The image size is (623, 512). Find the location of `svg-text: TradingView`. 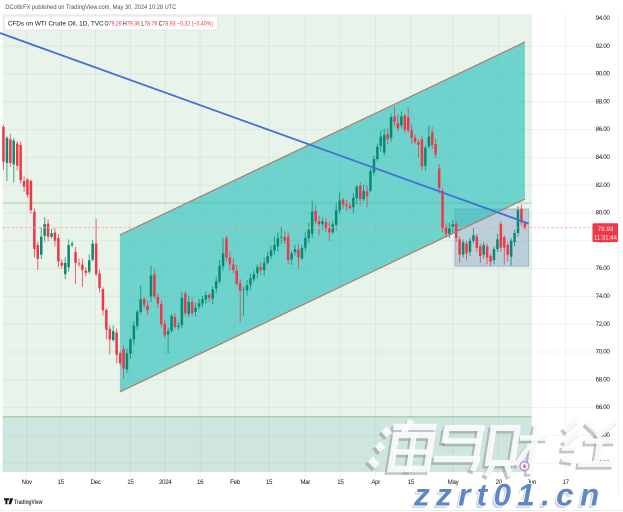

svg-text: TradingView is located at coordinates (28, 503).